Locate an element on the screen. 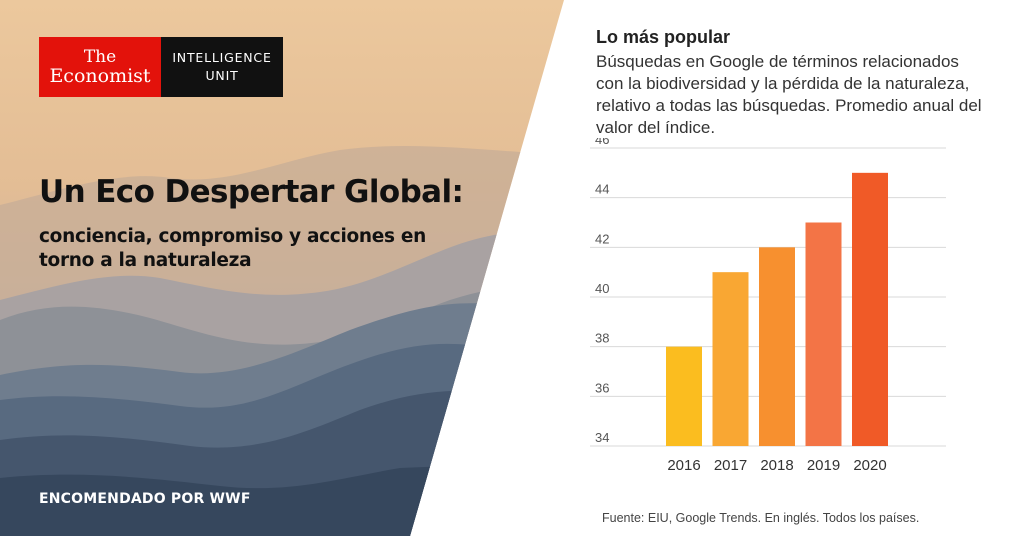  economist-intelligence-unit-logo: The Economist INTELLIGENCE UNIT is located at coordinates (161, 67).